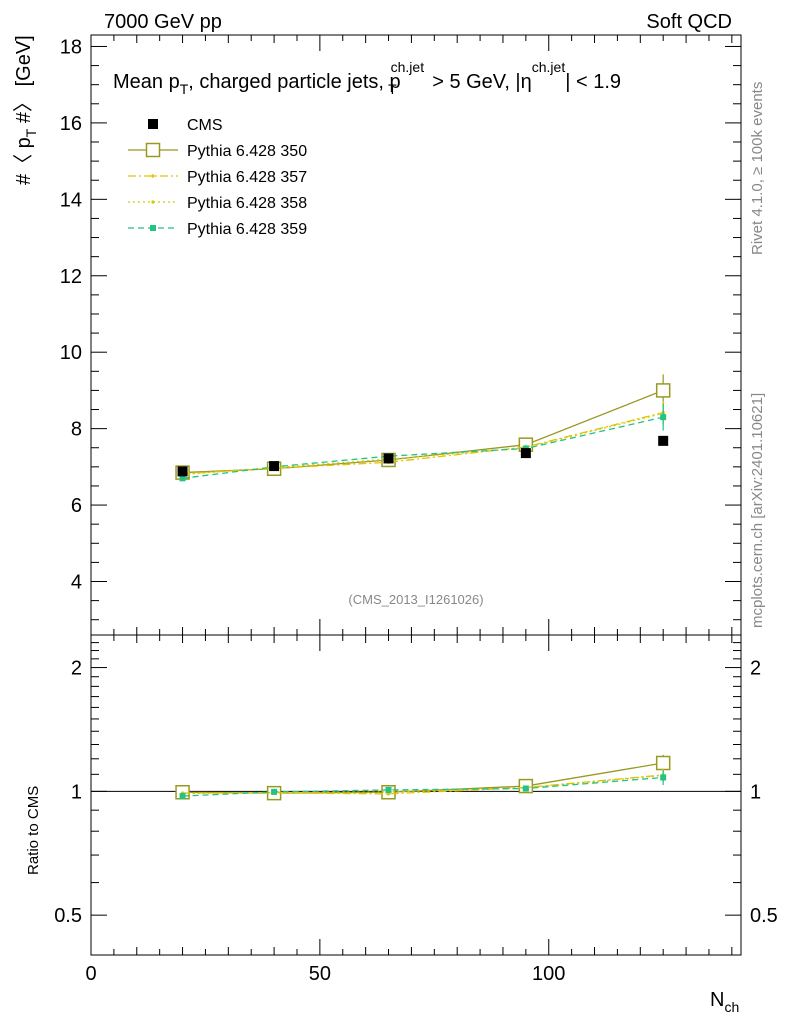  I want to click on analysis-watermark: (CMS_2013_I1261026), so click(415, 599).